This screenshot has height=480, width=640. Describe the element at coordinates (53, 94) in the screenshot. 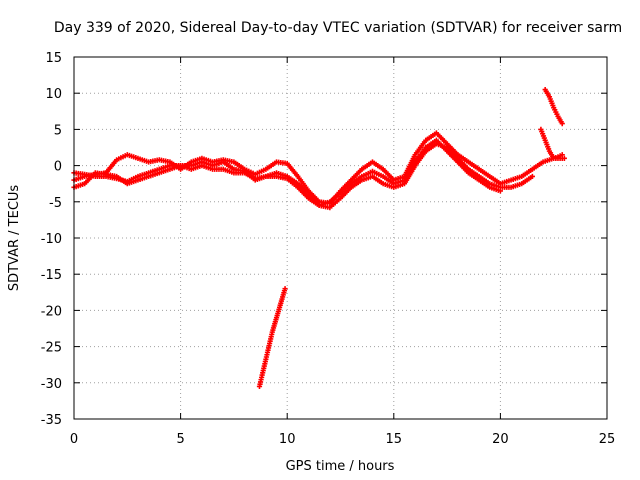

I see `y-tick-label: 10` at that location.